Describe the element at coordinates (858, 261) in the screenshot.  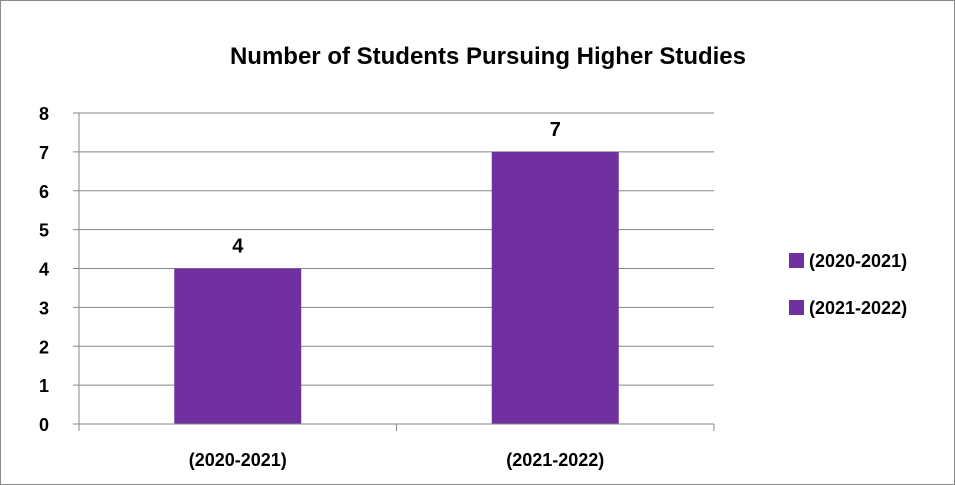
I see `legend-label: (2020-2021)` at that location.